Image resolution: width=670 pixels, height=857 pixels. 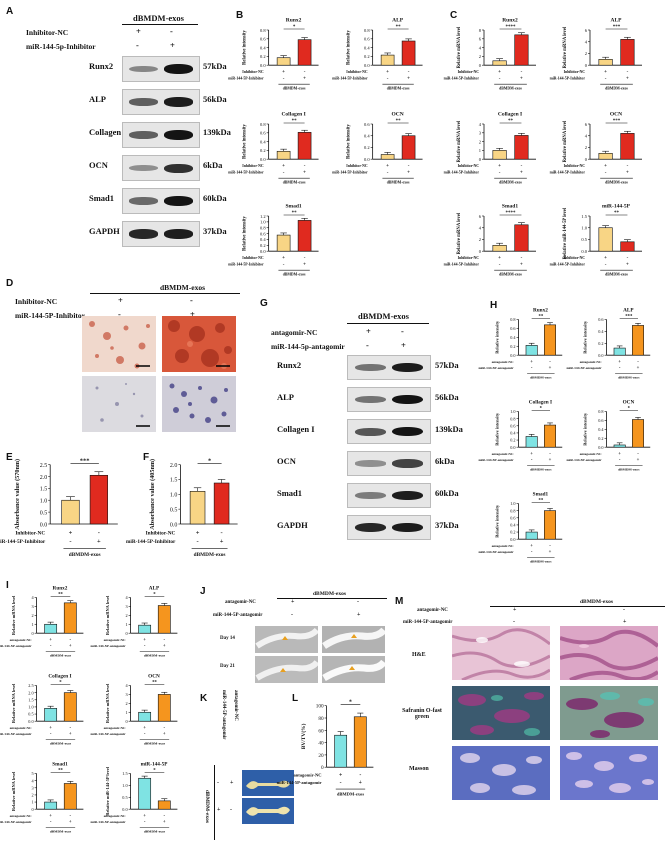 I want to click on panel-D-header: dBMDM-exos, so click(x=182, y=287).